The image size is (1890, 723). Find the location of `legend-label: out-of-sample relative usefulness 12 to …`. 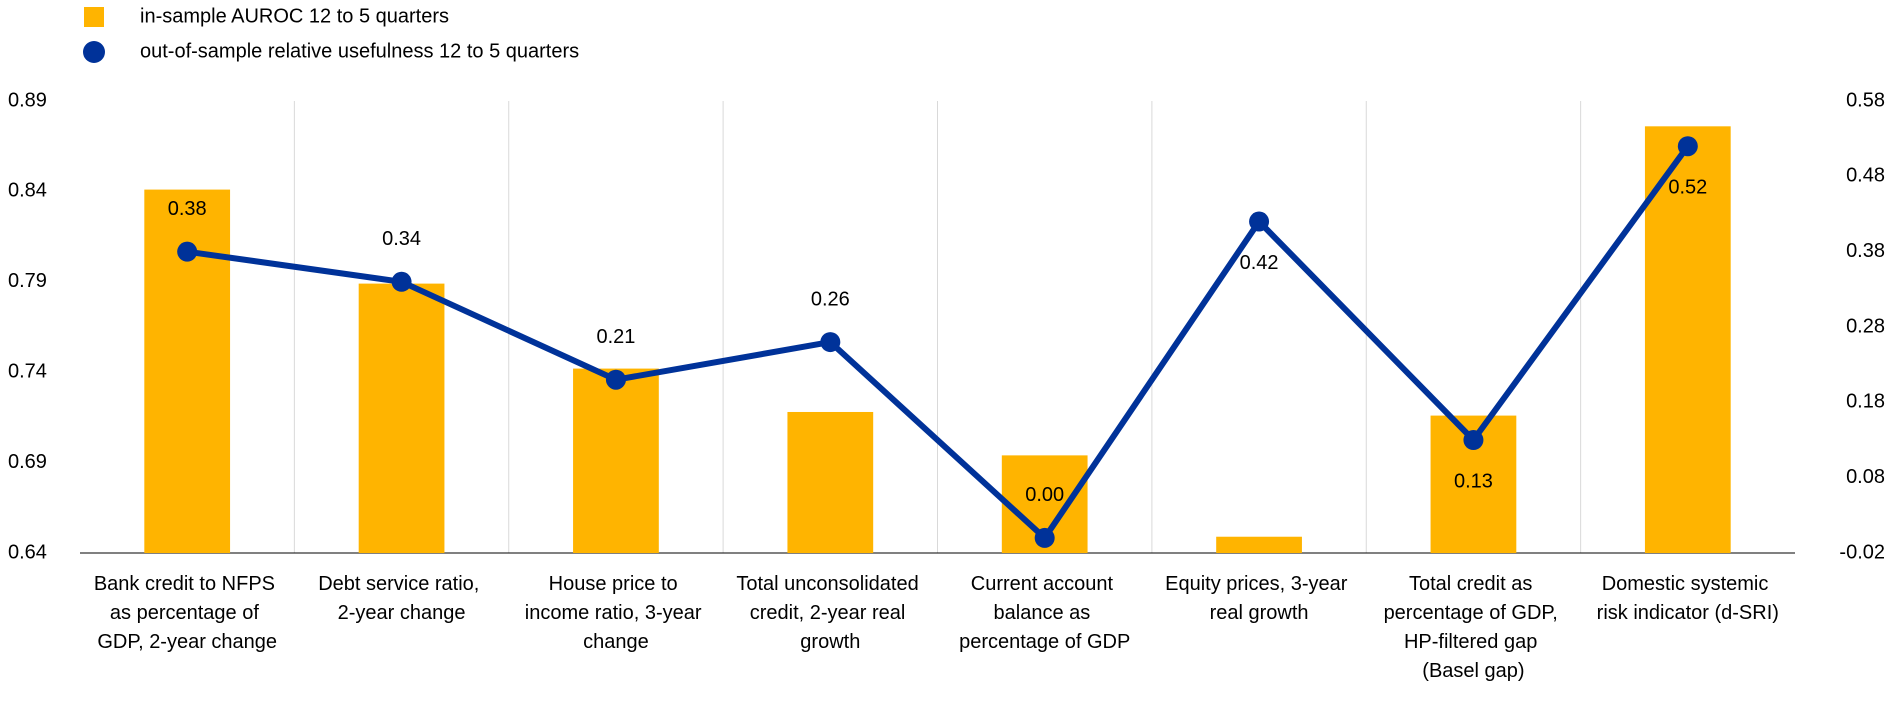

legend-label: out-of-sample relative usefulness 12 to … is located at coordinates (359, 51).